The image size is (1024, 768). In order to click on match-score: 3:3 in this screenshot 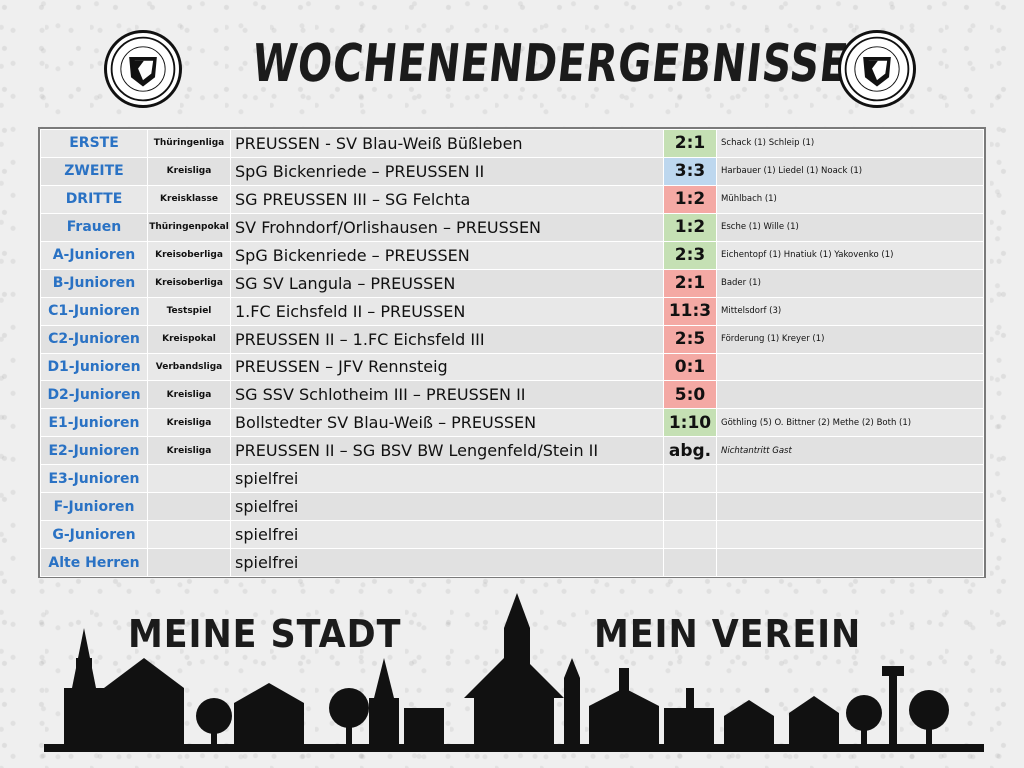, I will do `click(690, 171)`.